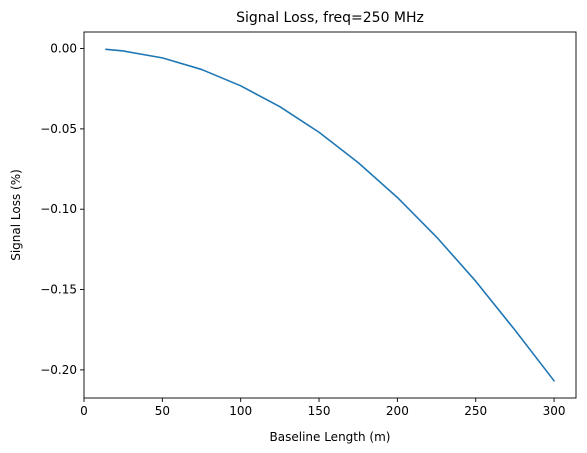  Describe the element at coordinates (554, 411) in the screenshot. I see `x-tick-label-6: 300` at that location.